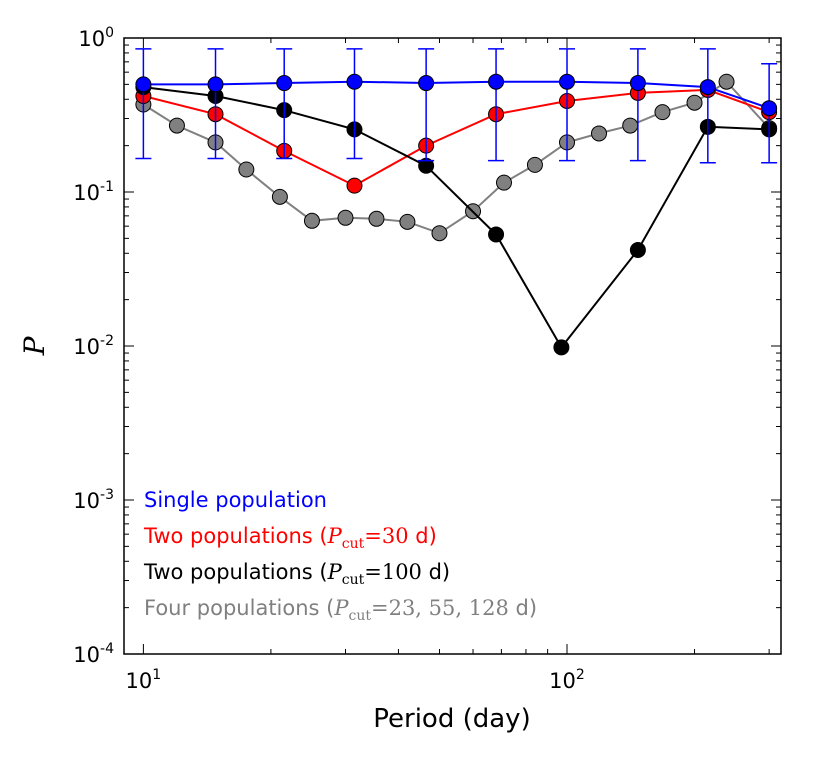  I want to click on legend-entry: Single population, so click(235, 500).